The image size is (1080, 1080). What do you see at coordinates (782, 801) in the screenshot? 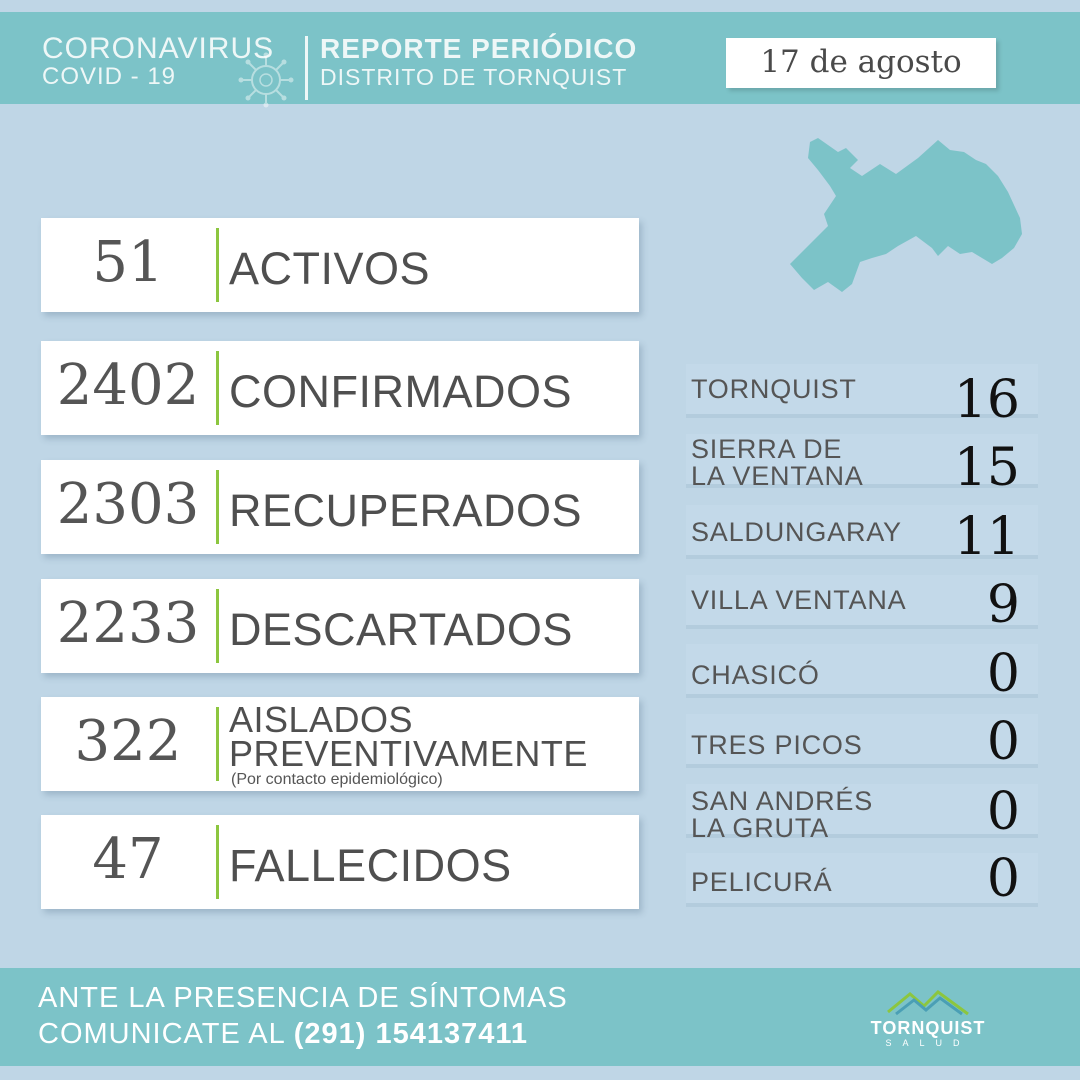
I see `locality-name-line1: SAN ANDRÉS` at bounding box center [782, 801].